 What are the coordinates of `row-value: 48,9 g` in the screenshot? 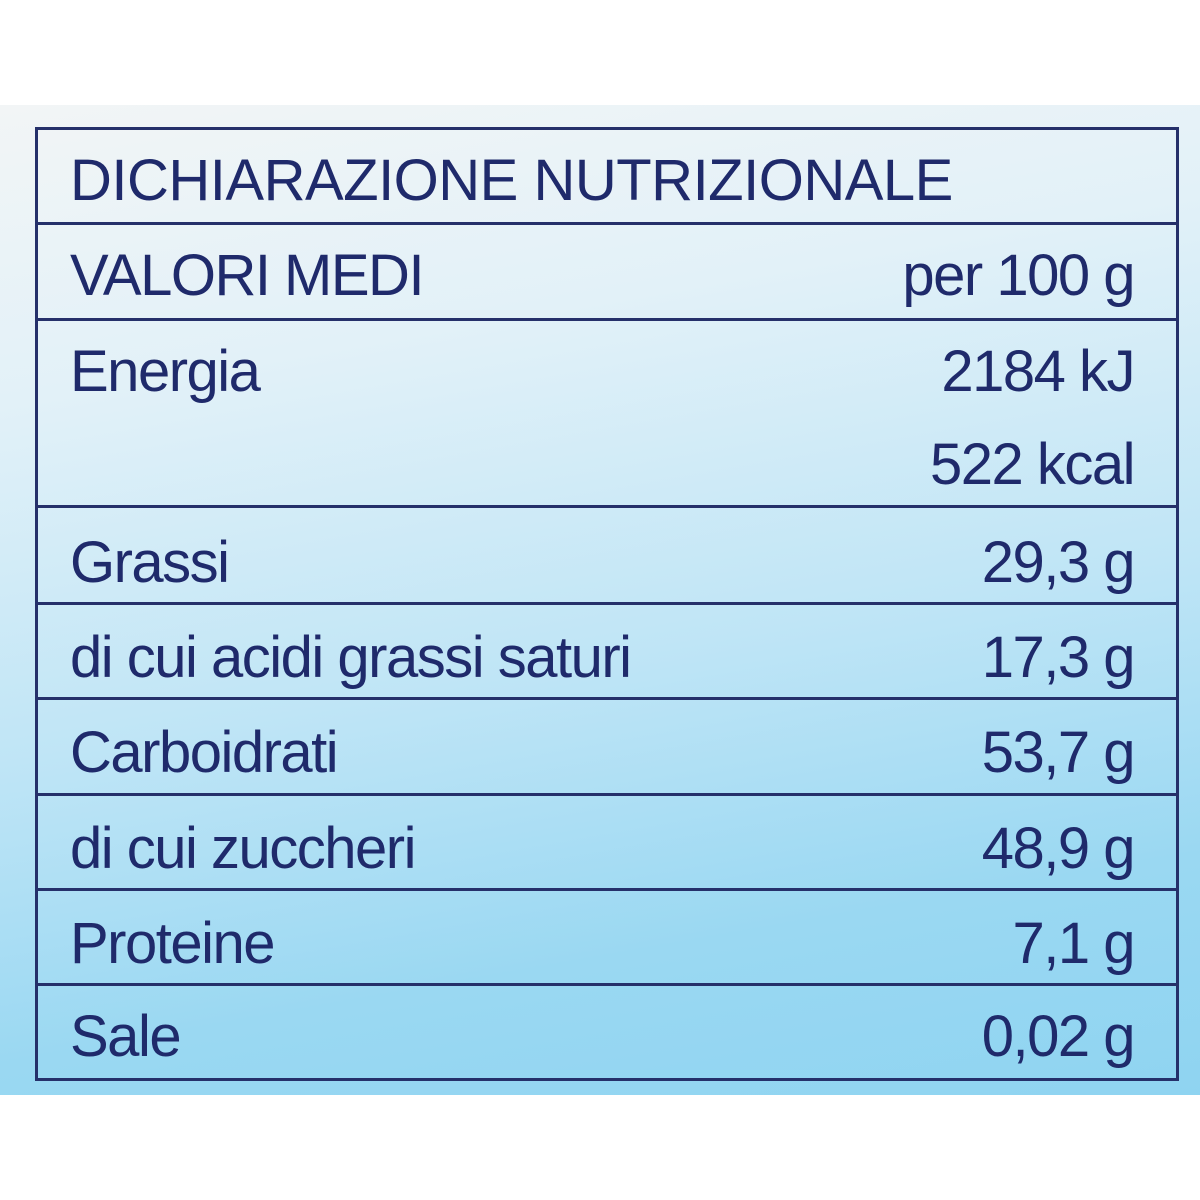 It's located at (1058, 848).